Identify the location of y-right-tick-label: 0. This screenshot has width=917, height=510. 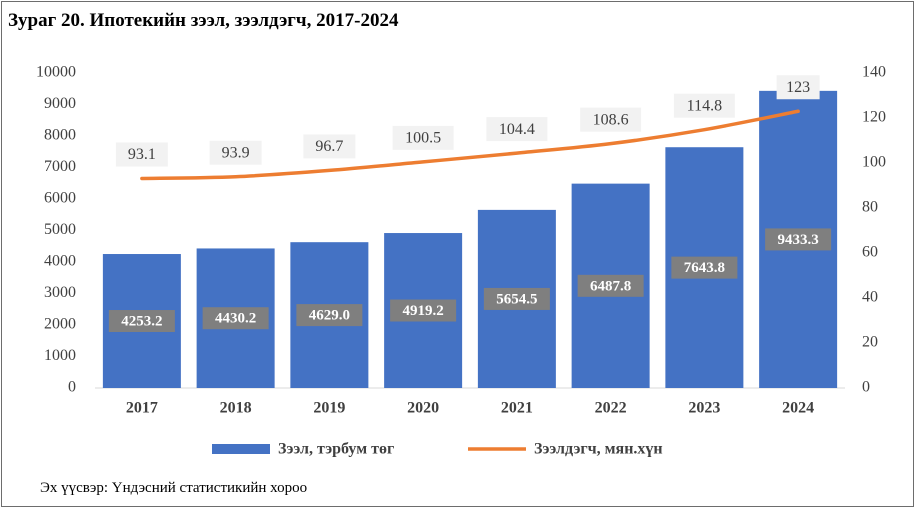
(866, 387).